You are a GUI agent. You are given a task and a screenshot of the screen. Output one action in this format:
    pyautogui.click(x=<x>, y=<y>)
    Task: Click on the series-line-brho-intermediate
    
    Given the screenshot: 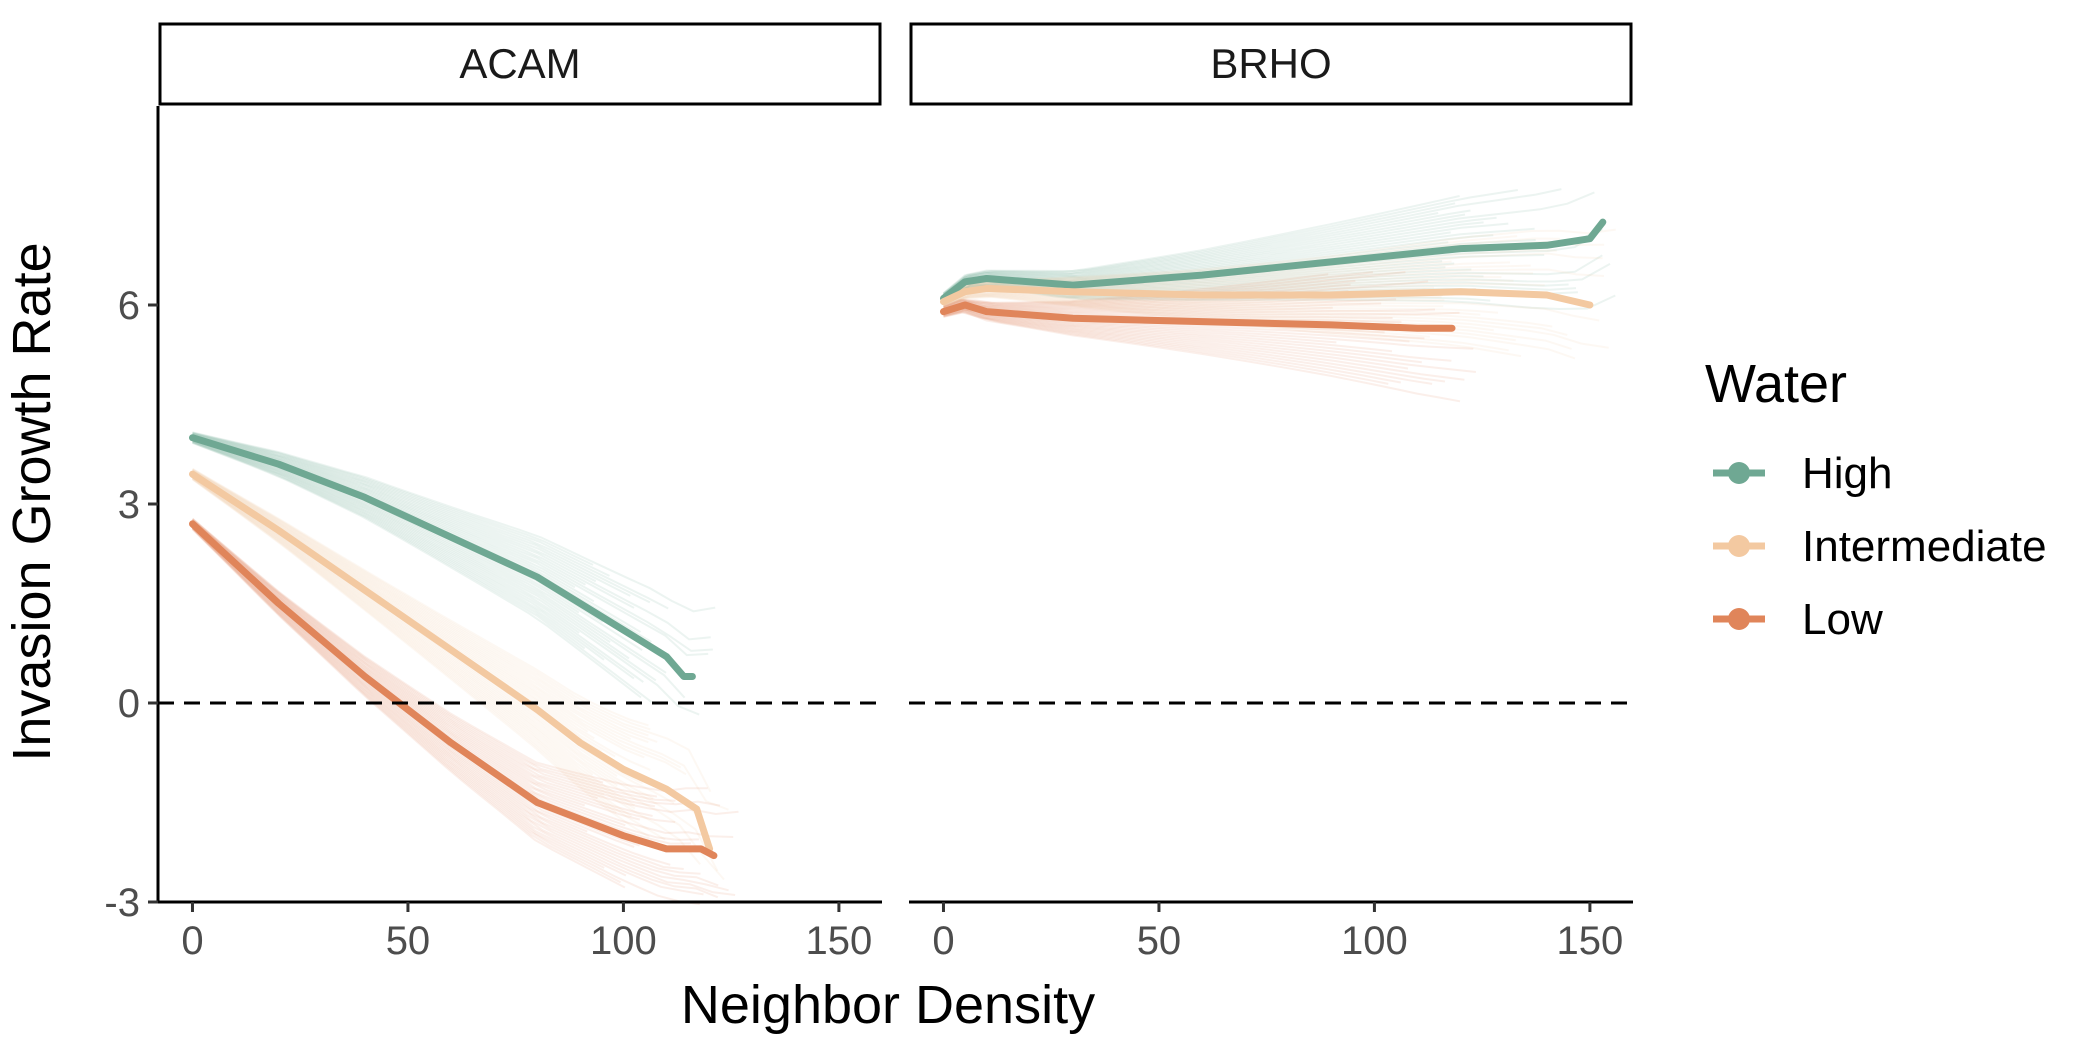 What is the action you would take?
    pyautogui.click(x=1267, y=296)
    